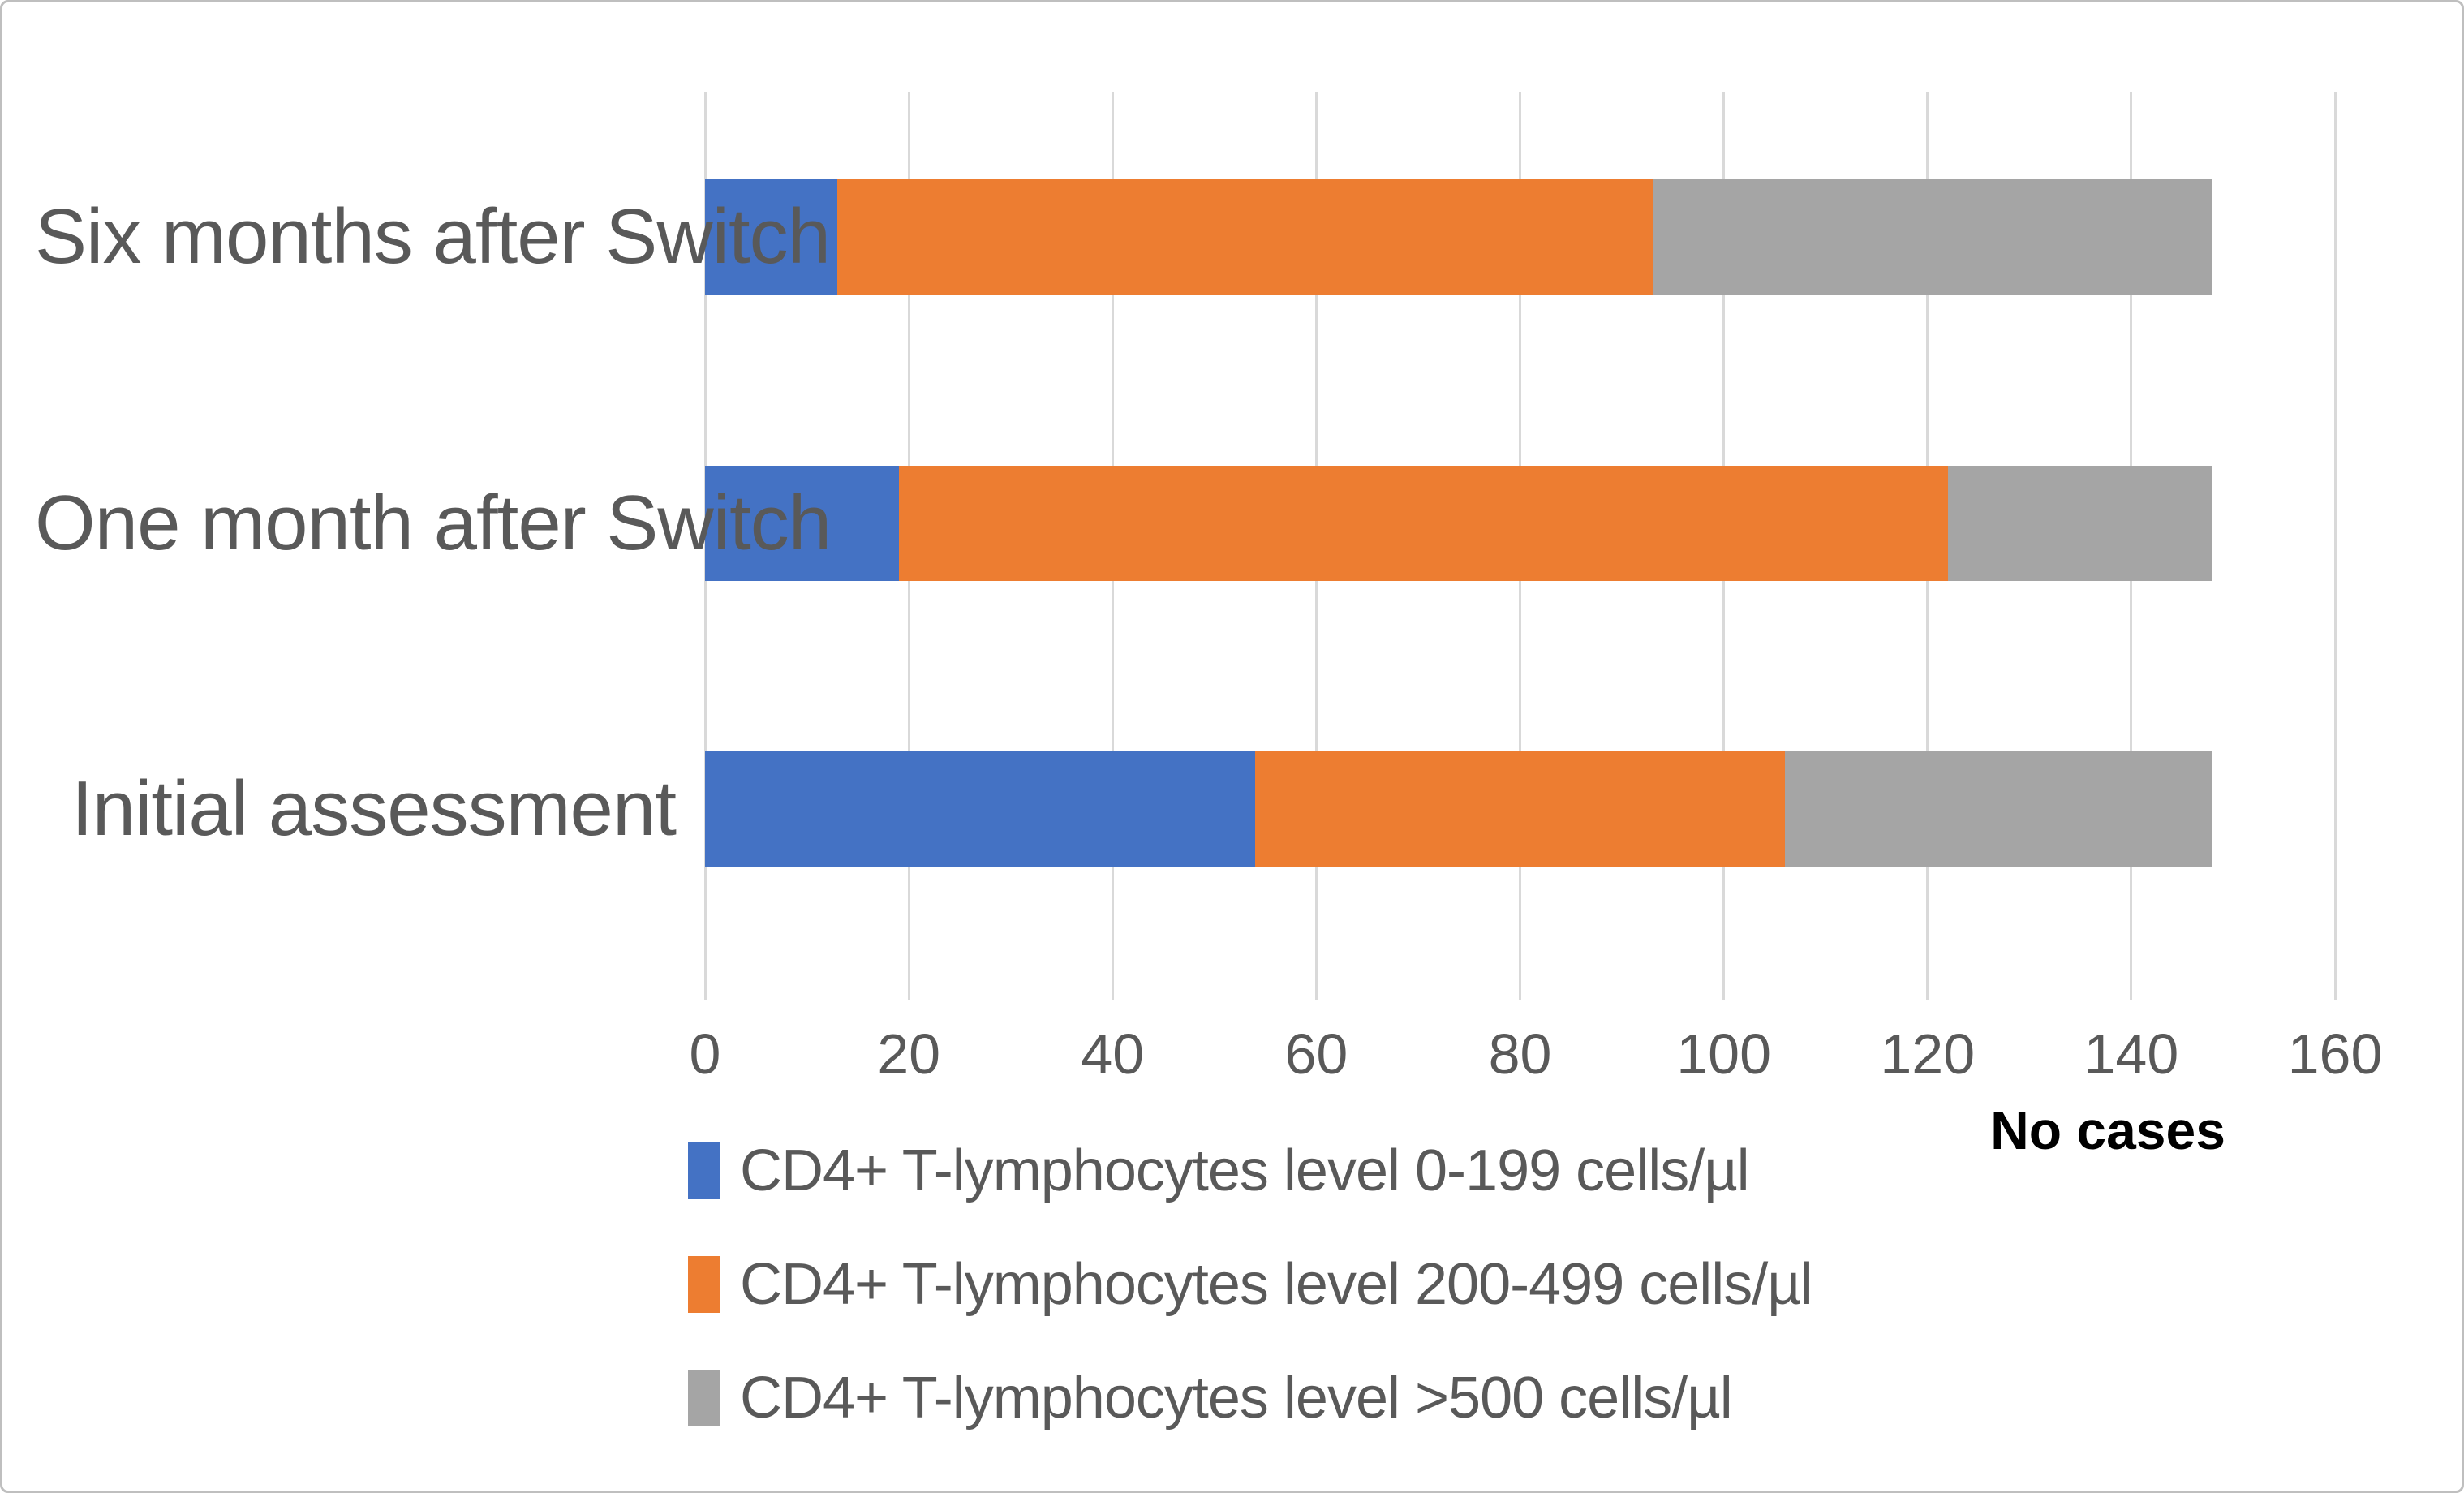  What do you see at coordinates (1245, 237) in the screenshot?
I see `bar-segment-six-months-after-switch-200-499-cells-l` at bounding box center [1245, 237].